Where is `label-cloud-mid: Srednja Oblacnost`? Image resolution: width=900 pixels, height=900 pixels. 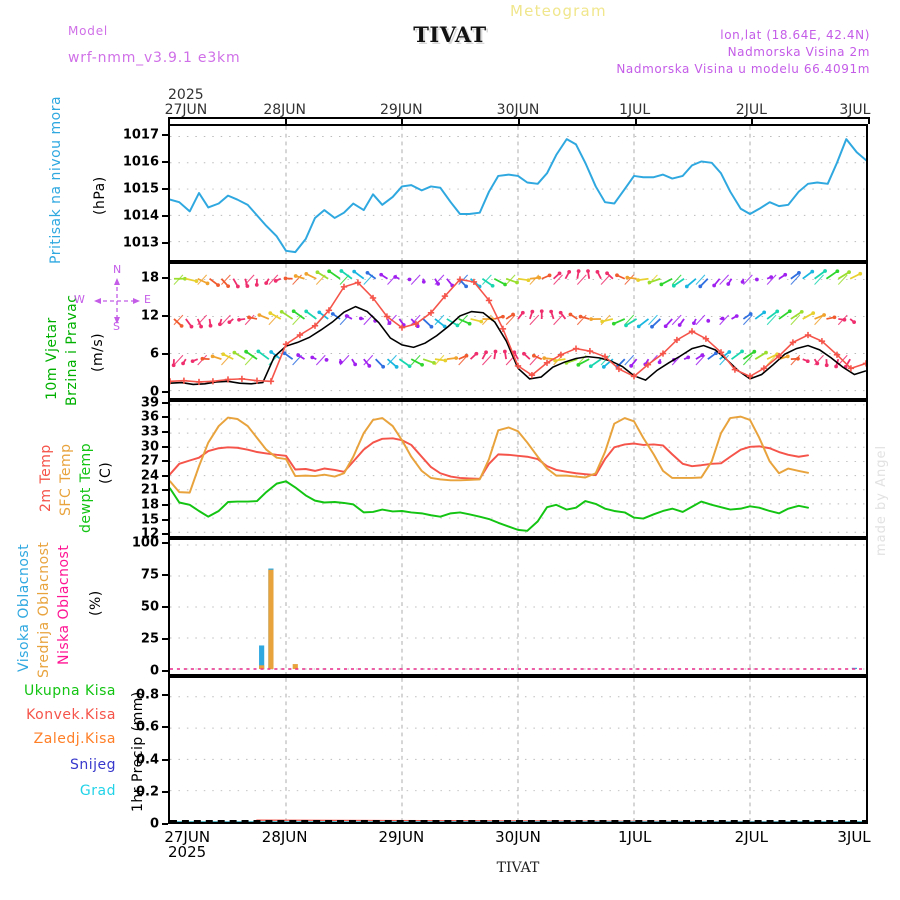 label-cloud-mid: Srednja Oblacnost is located at coordinates (44, 609).